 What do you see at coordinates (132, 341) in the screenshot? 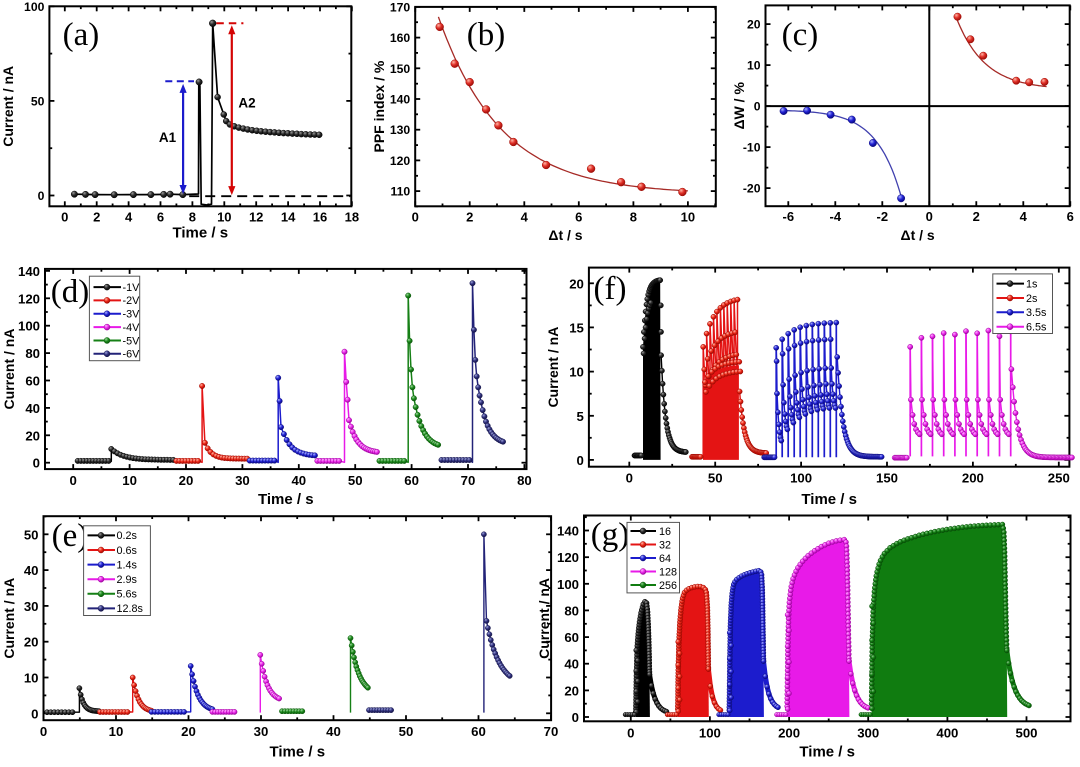
I see `svg-text: -5V` at bounding box center [132, 341].